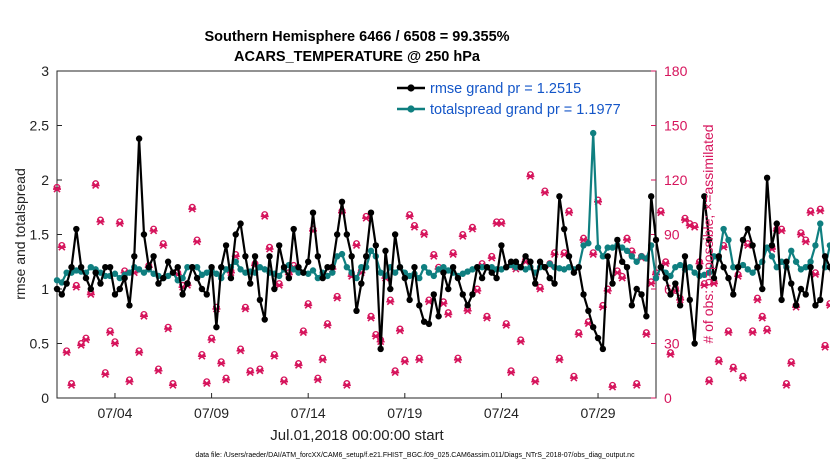  I want to click on y-tick-label-right: 30, so click(672, 344).